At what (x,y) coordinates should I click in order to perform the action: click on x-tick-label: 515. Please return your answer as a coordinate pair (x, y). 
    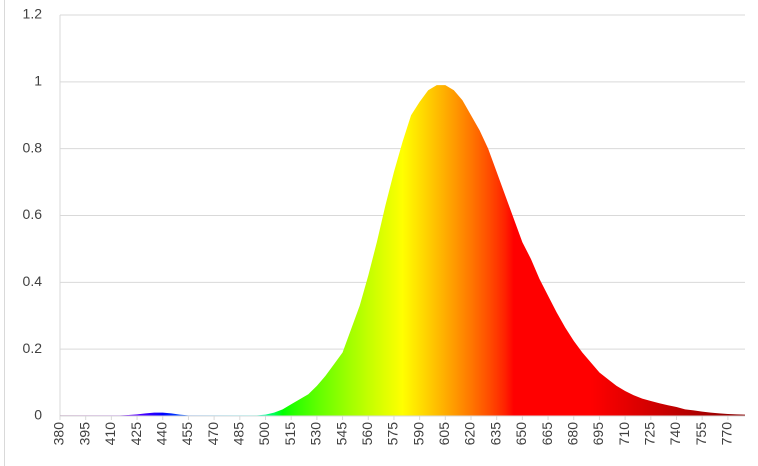
    Looking at the image, I should click on (290, 434).